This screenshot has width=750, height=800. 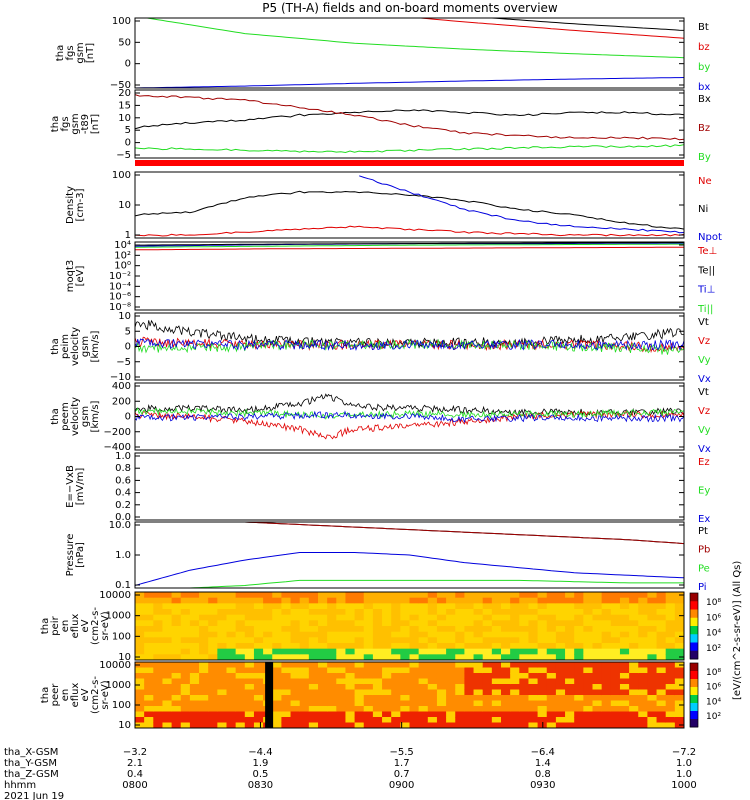 I want to click on panel-frame, so click(x=409, y=486).